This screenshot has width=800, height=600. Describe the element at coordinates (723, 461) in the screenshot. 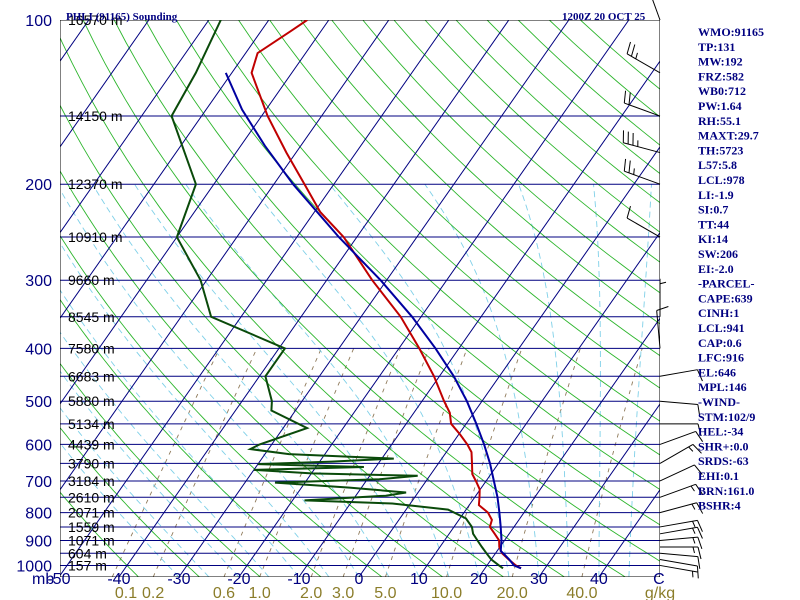

I see `stability-index: SRDS:-63` at that location.